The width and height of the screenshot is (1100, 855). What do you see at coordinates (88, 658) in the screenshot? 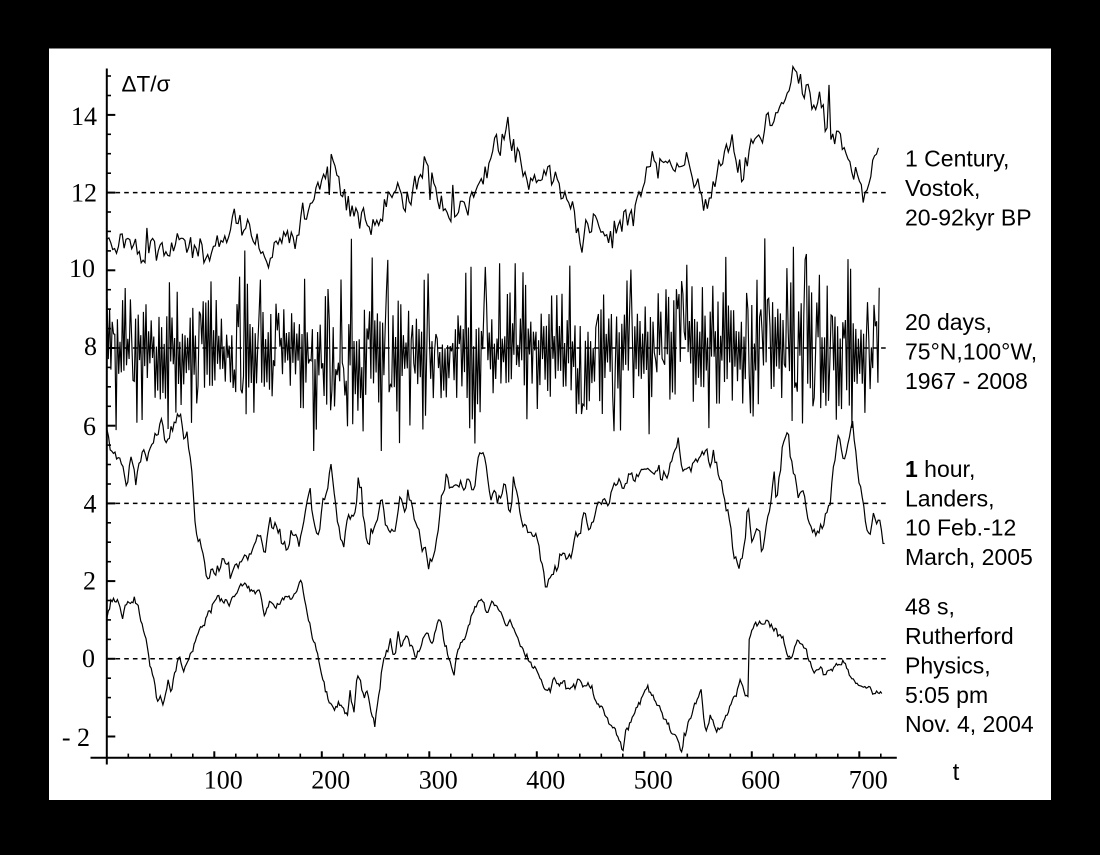
I see `svg-text: 0` at bounding box center [88, 658].